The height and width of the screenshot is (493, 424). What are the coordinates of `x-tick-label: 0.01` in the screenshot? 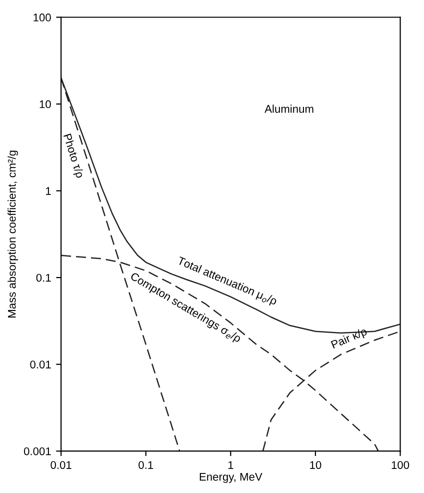 It's located at (61, 465).